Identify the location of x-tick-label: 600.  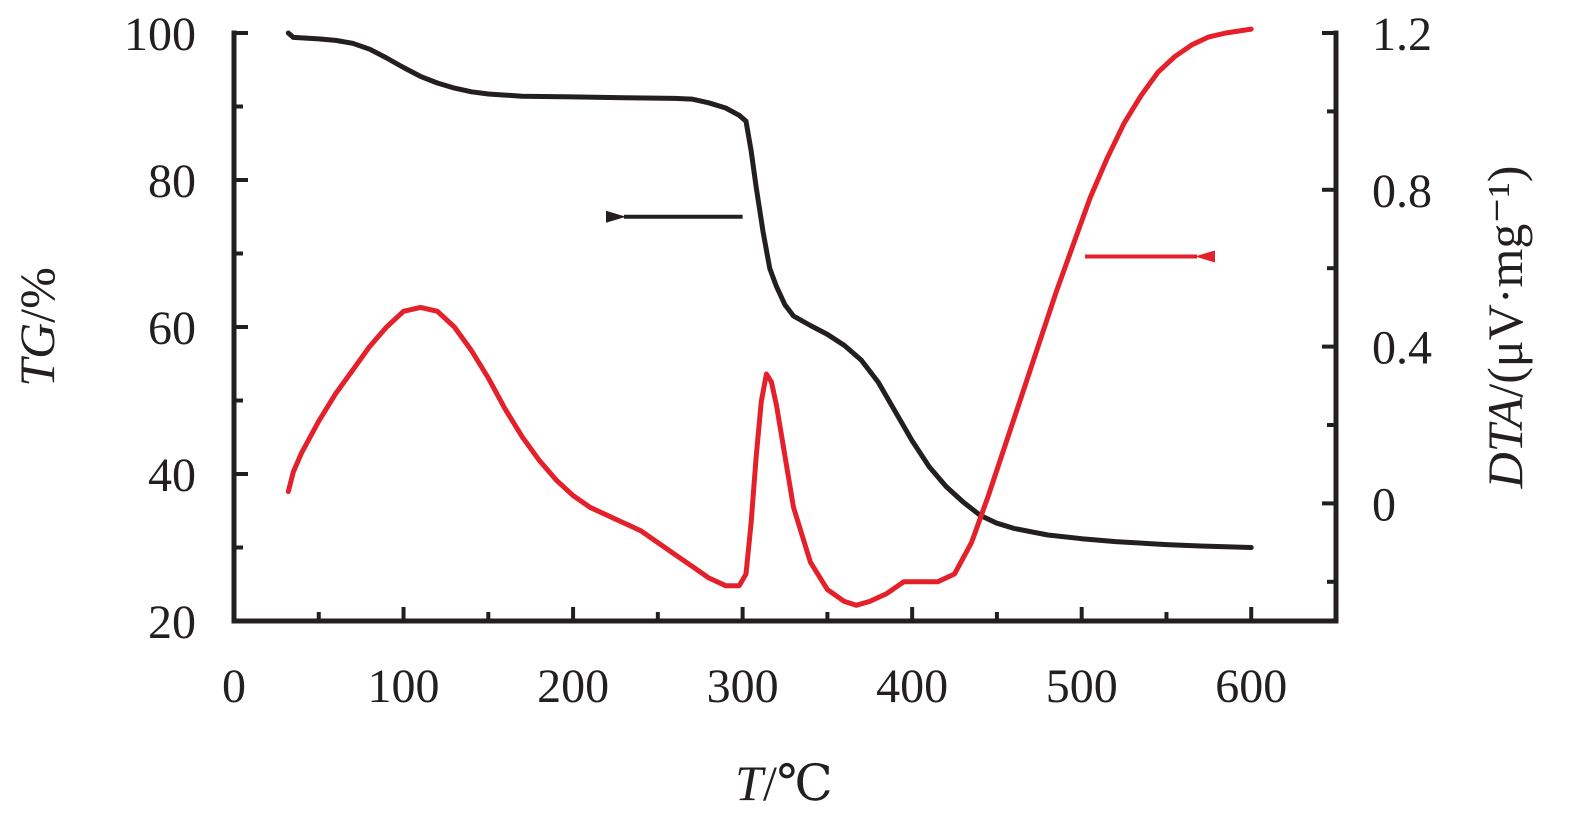
(1251, 686).